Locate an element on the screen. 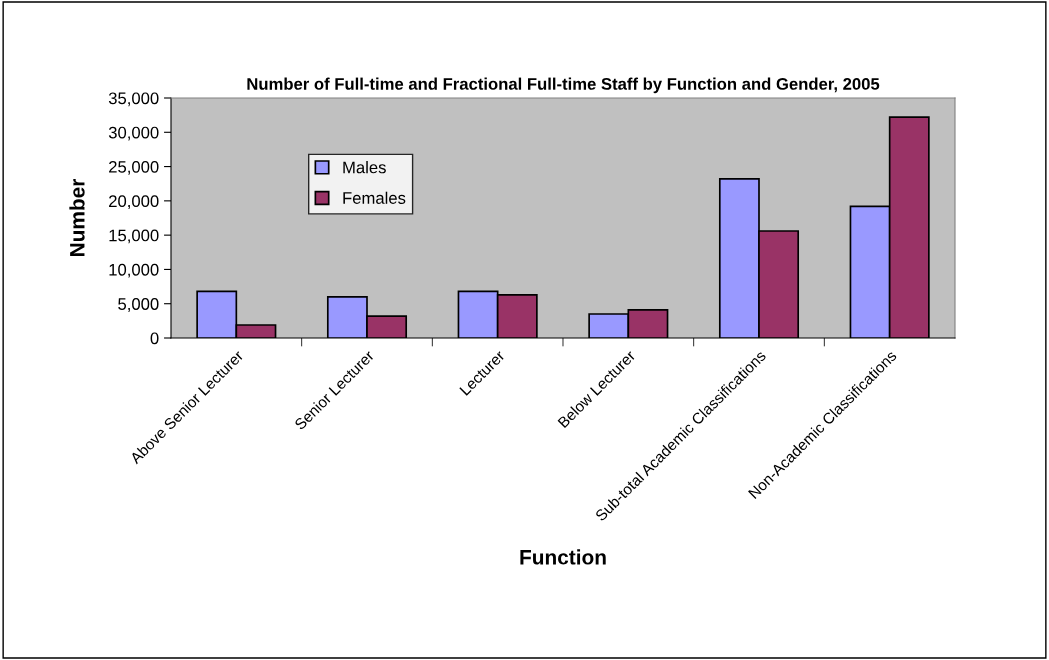  y-tick-label: 35,000 is located at coordinates (133, 99).